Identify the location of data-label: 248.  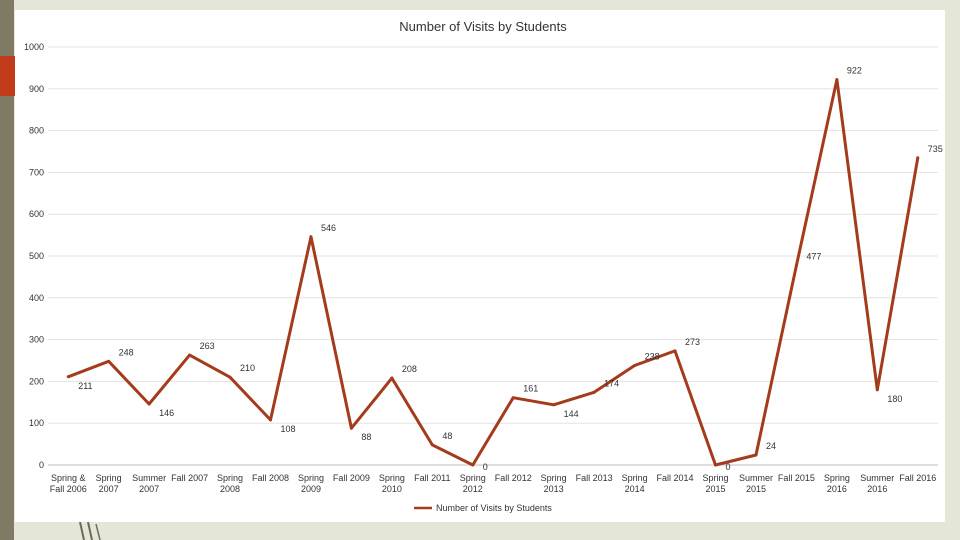
(126, 352).